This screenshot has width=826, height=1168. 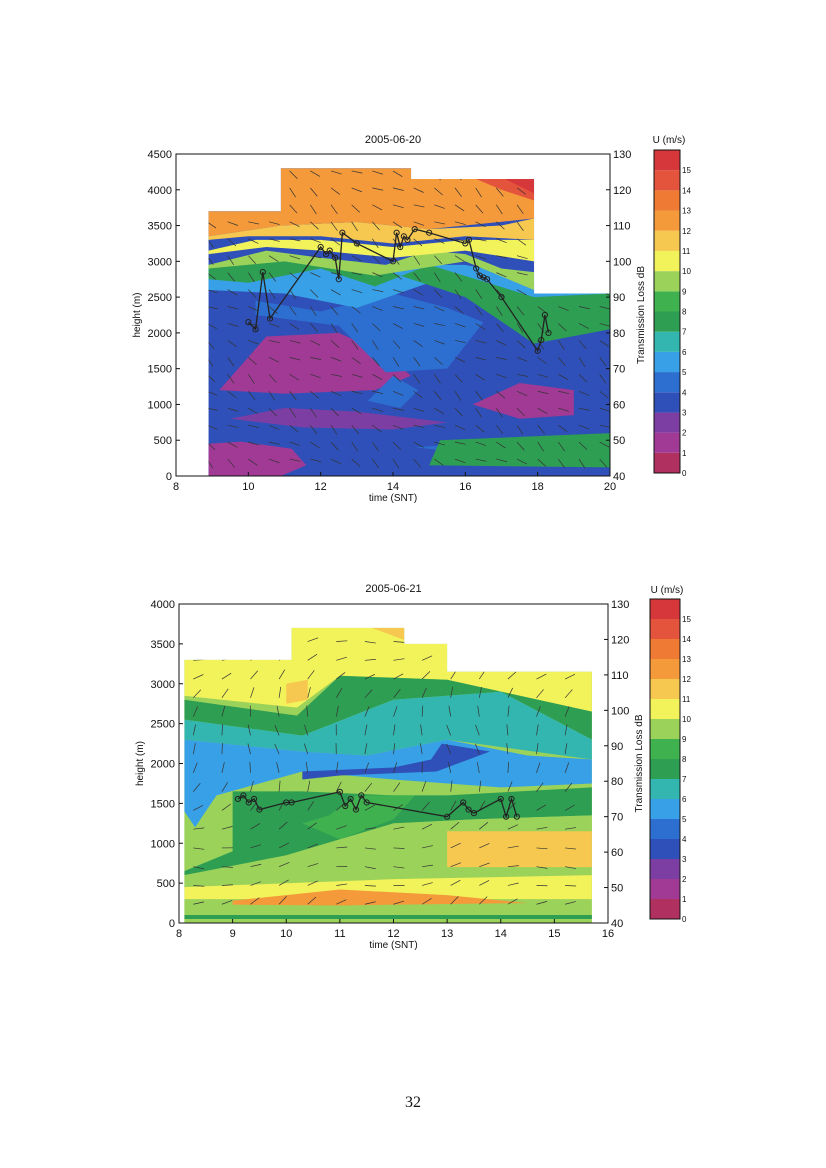 What do you see at coordinates (398, 319) in the screenshot?
I see `wind-vectors` at bounding box center [398, 319].